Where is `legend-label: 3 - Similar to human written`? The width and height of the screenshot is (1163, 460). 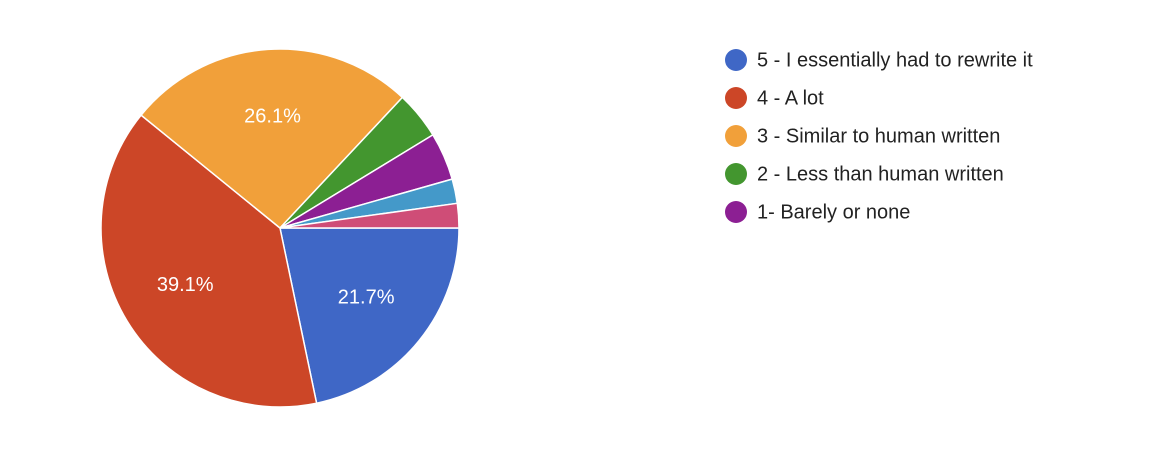
legend-label: 3 - Similar to human written is located at coordinates (878, 136).